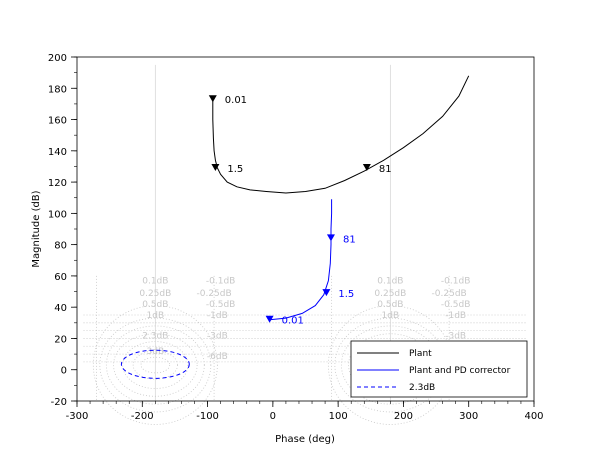 The width and height of the screenshot is (610, 460). What do you see at coordinates (59, 402) in the screenshot?
I see `y-tick-label: -20` at bounding box center [59, 402].